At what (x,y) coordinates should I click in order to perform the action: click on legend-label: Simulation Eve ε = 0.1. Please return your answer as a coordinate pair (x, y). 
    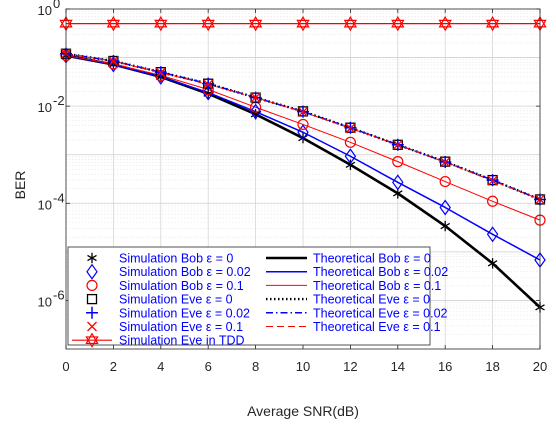
    Looking at the image, I should click on (181, 327).